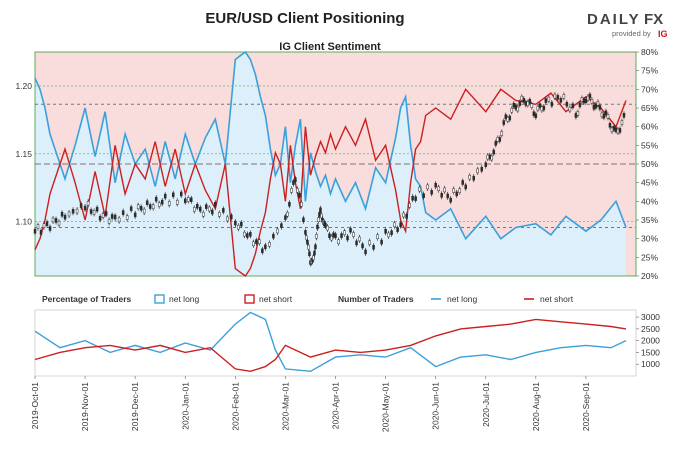  What do you see at coordinates (276, 299) in the screenshot?
I see `legend-left-short-label: net short` at bounding box center [276, 299].